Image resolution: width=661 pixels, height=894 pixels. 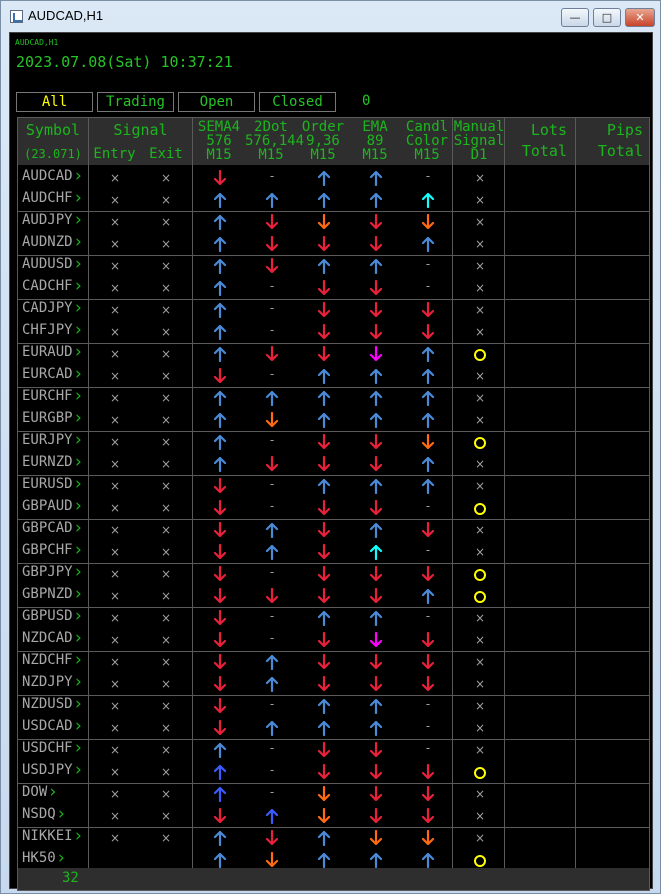 I want to click on symbol-label: GBPUSD, so click(x=47, y=616).